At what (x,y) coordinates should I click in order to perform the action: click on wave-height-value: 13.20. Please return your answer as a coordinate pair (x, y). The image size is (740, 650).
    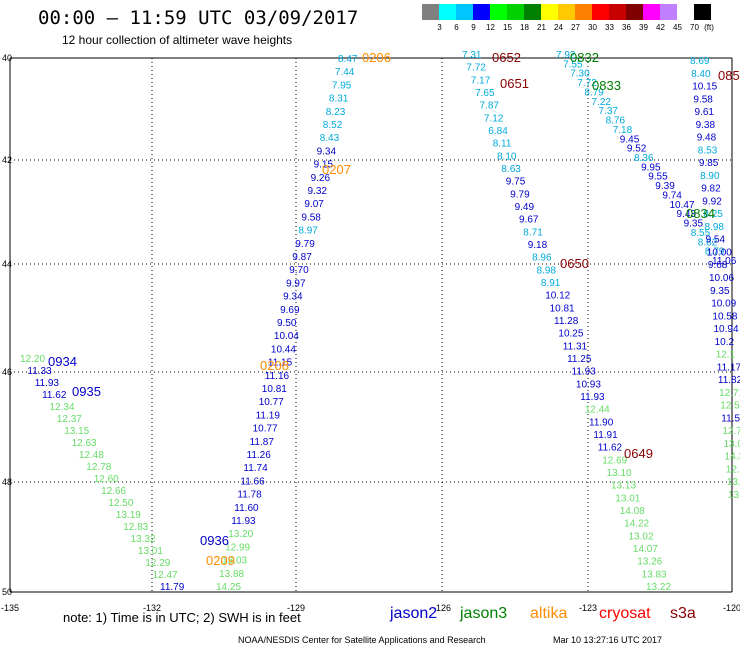
    Looking at the image, I should click on (240, 534).